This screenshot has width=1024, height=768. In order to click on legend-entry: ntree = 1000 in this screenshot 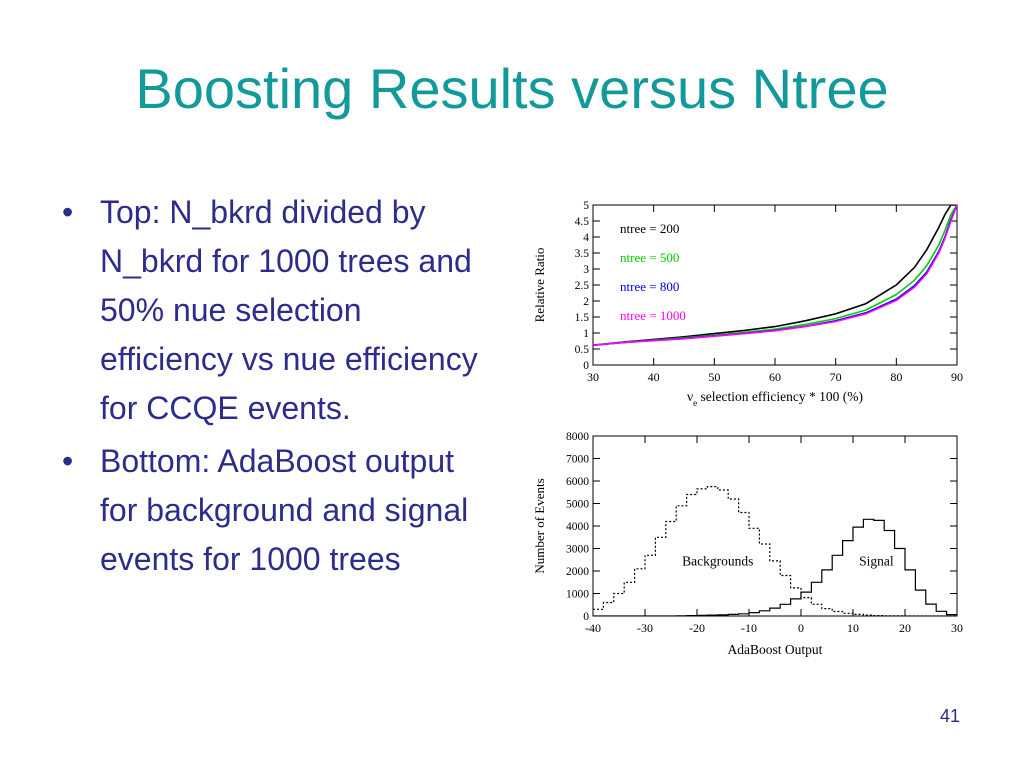, I will do `click(653, 315)`.